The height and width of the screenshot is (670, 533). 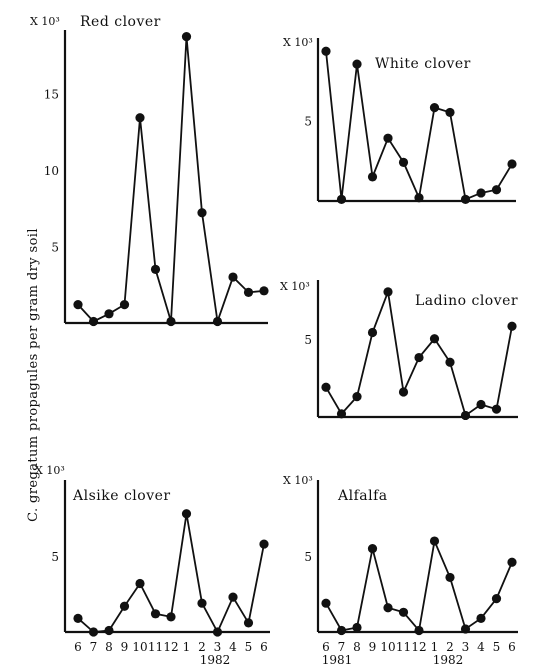 I want to click on alfalfa-x-tick-label: 7, so click(x=342, y=647).